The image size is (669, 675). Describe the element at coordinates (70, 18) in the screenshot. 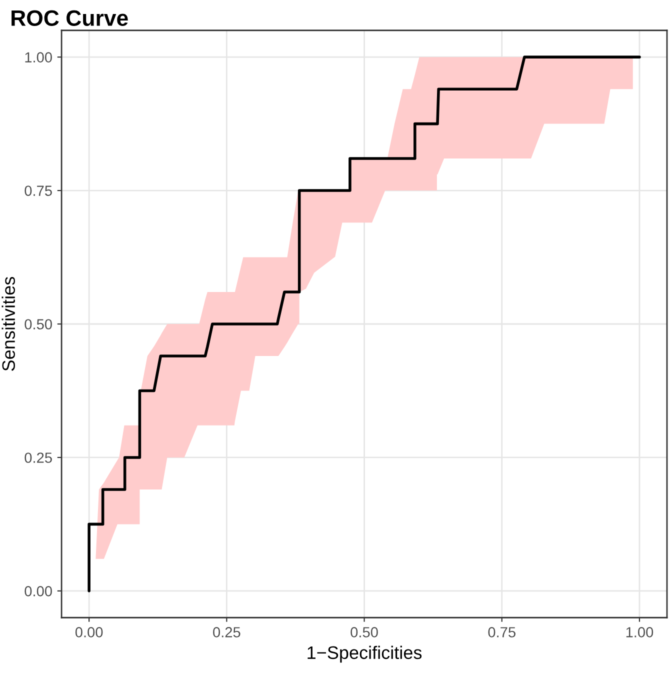

I see `chart-title: ROC Curve` at that location.